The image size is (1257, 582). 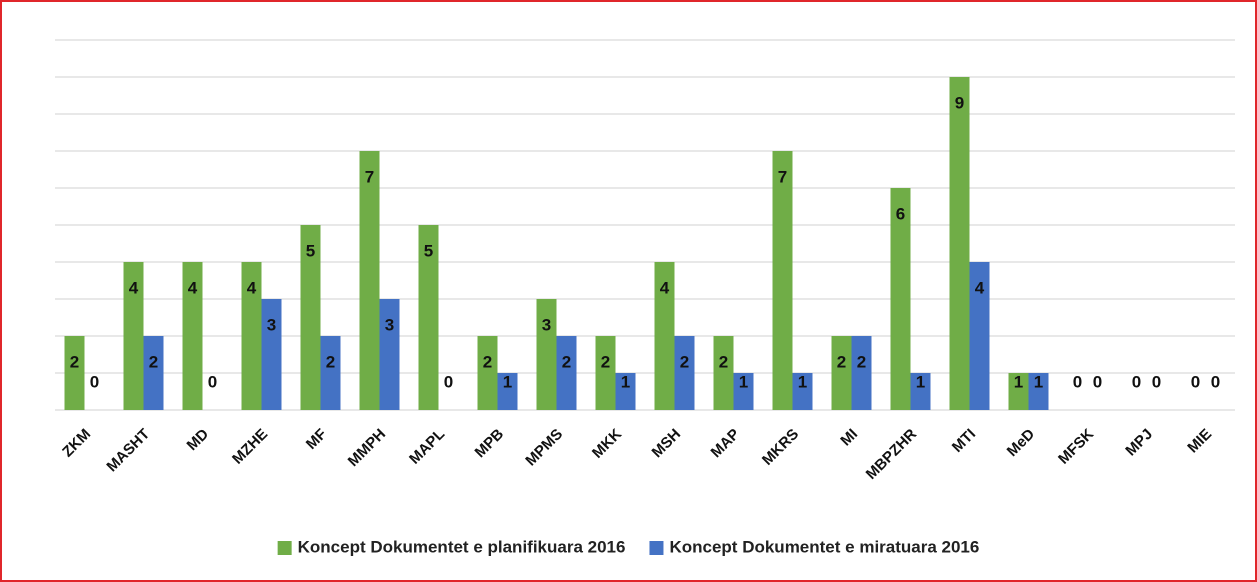 I want to click on legend-label: Koncept Dokumentet e miratuara 2016, so click(x=824, y=546).